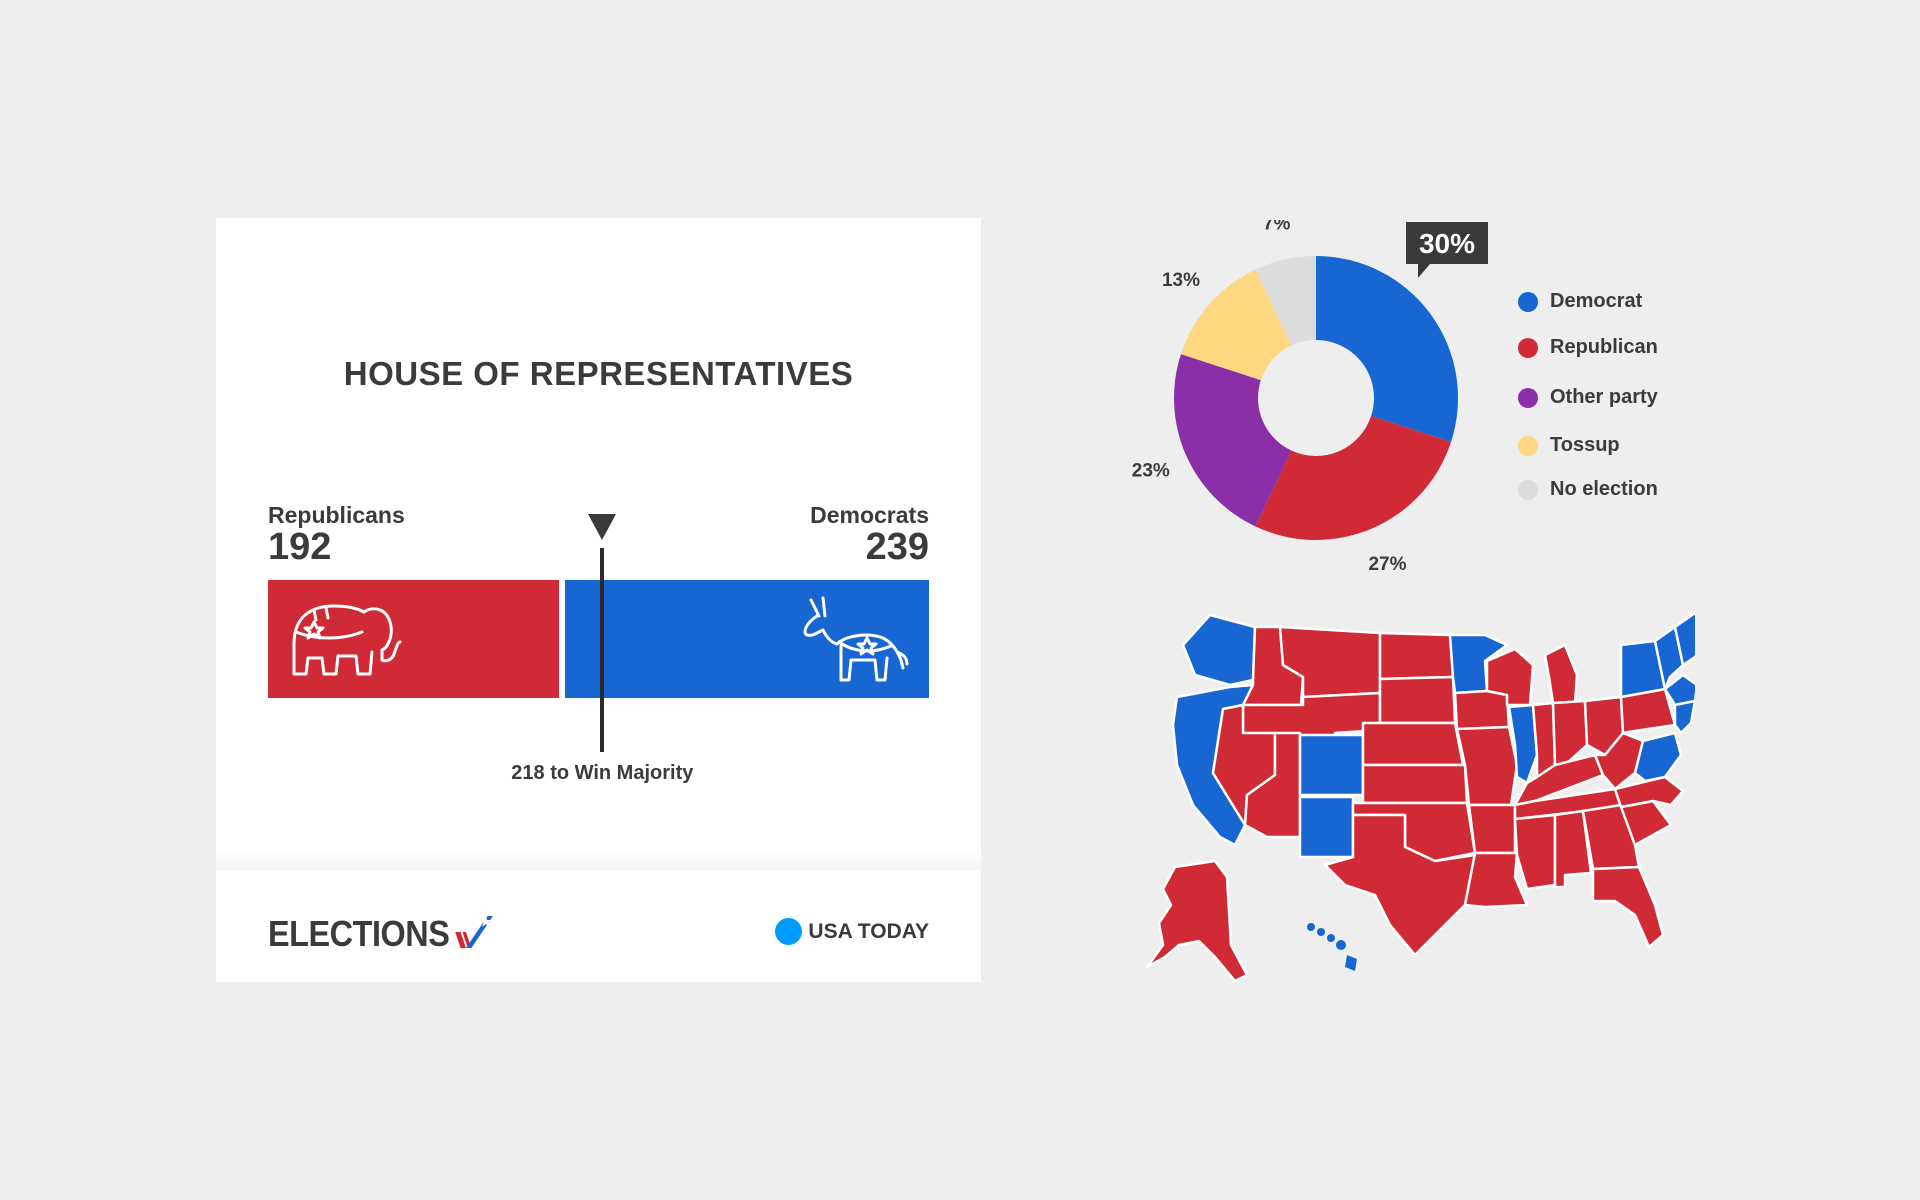 Image resolution: width=1920 pixels, height=1200 pixels. Describe the element at coordinates (1277, 227) in the screenshot. I see `donut-value-label-no-election: 7%` at that location.